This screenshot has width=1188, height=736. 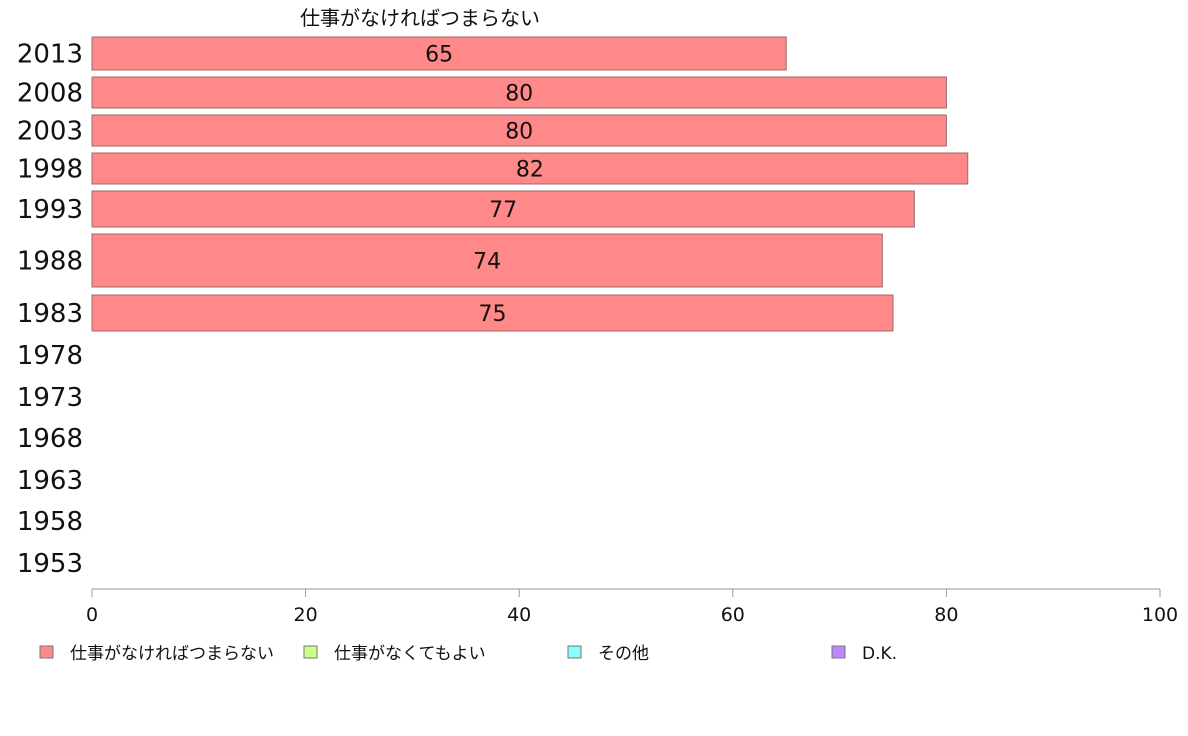 What do you see at coordinates (410, 654) in the screenshot?
I see `legend-label-1: 仕事がなくてもよい` at bounding box center [410, 654].